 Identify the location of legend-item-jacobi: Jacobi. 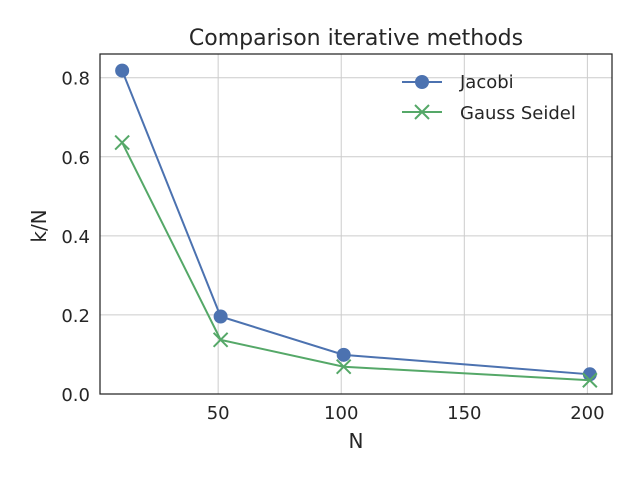
(458, 82).